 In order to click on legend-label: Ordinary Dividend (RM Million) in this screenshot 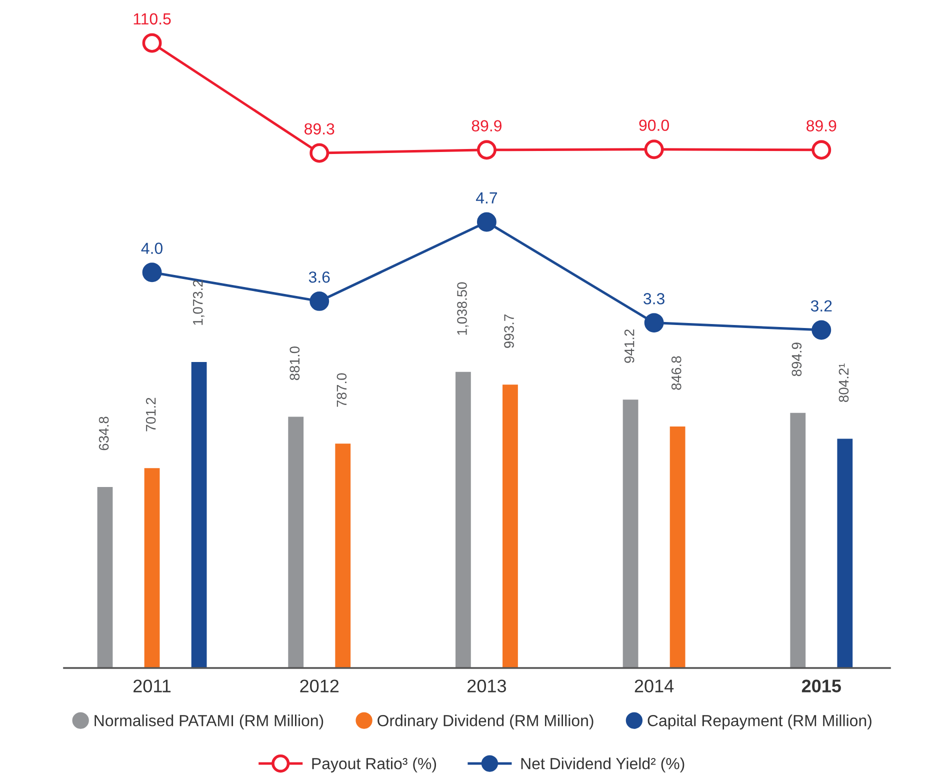, I will do `click(486, 722)`.